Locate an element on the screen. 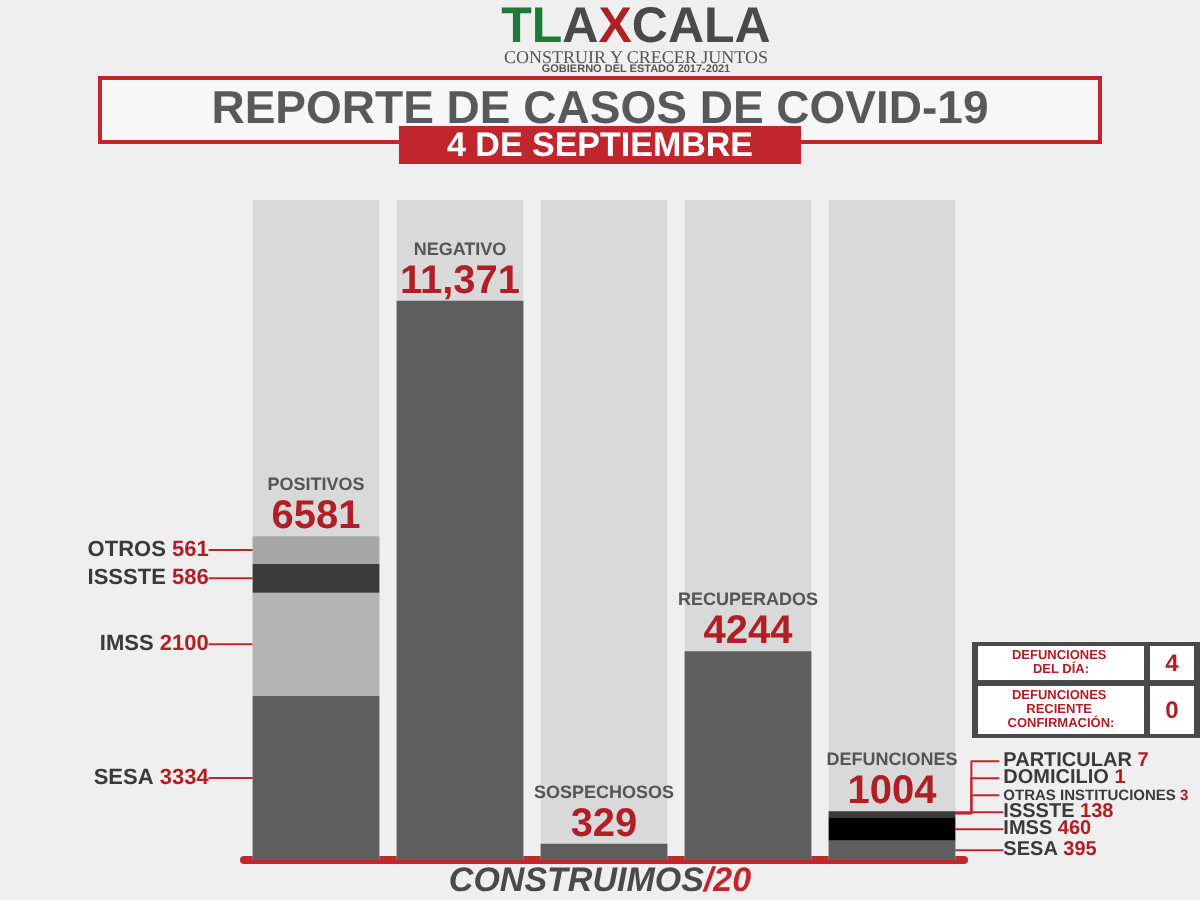 The image size is (1200, 900). data-label: IMSS 460 is located at coordinates (1048, 829).